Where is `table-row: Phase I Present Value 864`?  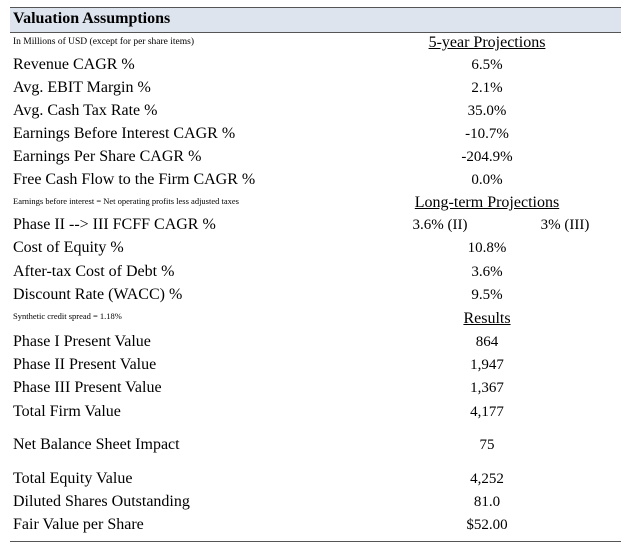
table-row: Phase I Present Value 864 is located at coordinates (315, 344).